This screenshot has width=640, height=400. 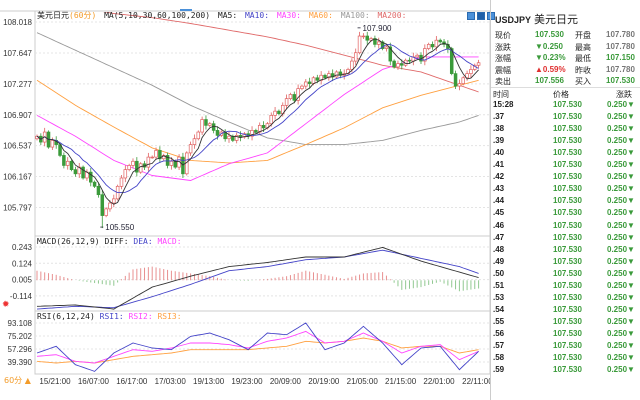 What do you see at coordinates (471, 16) in the screenshot?
I see `layout-icon` at bounding box center [471, 16].